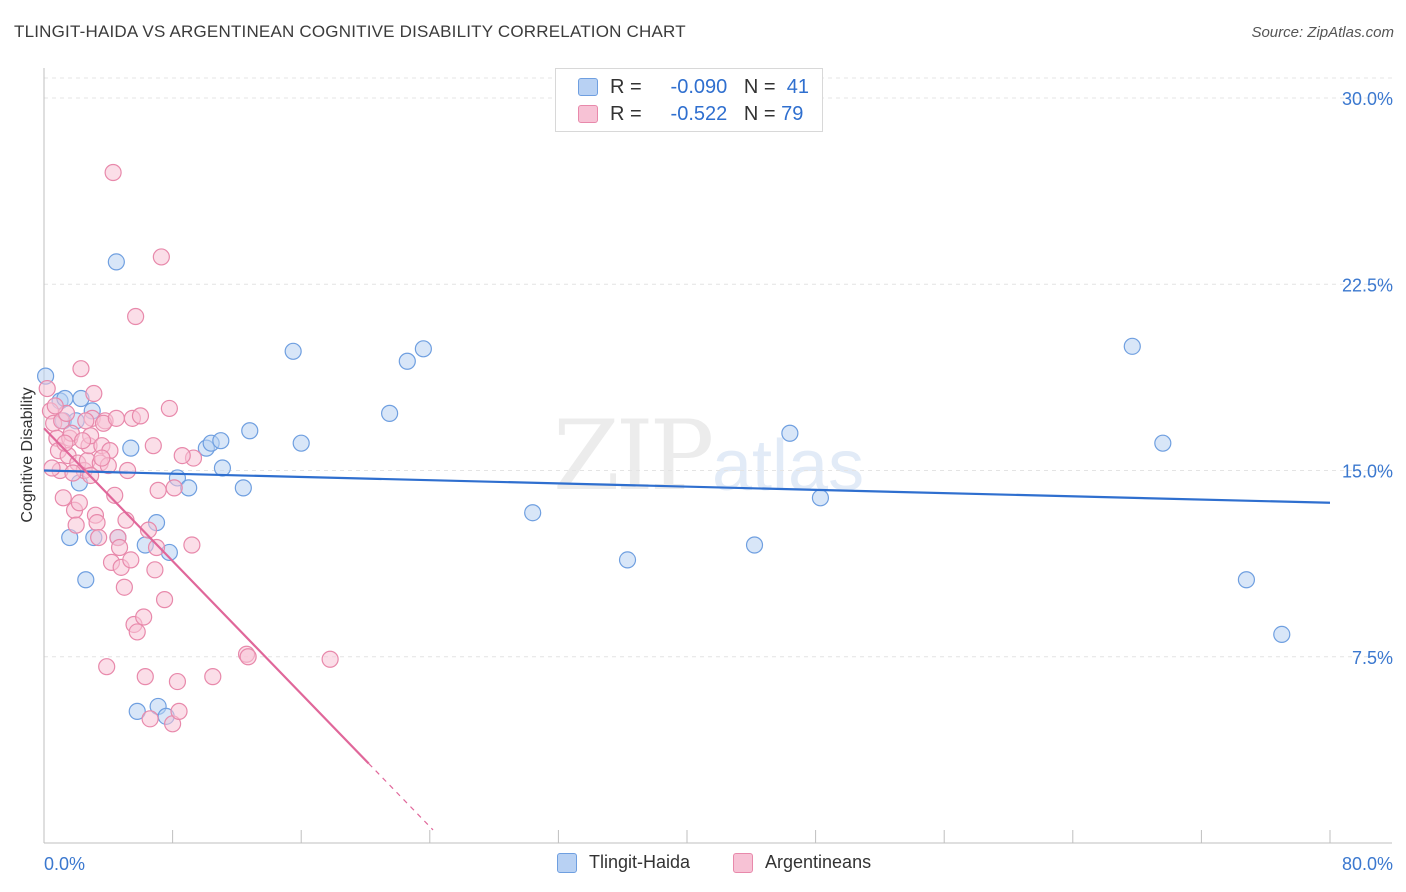 The image size is (1406, 892). I want to click on argentinean-trendline-extension, so click(401, 797).